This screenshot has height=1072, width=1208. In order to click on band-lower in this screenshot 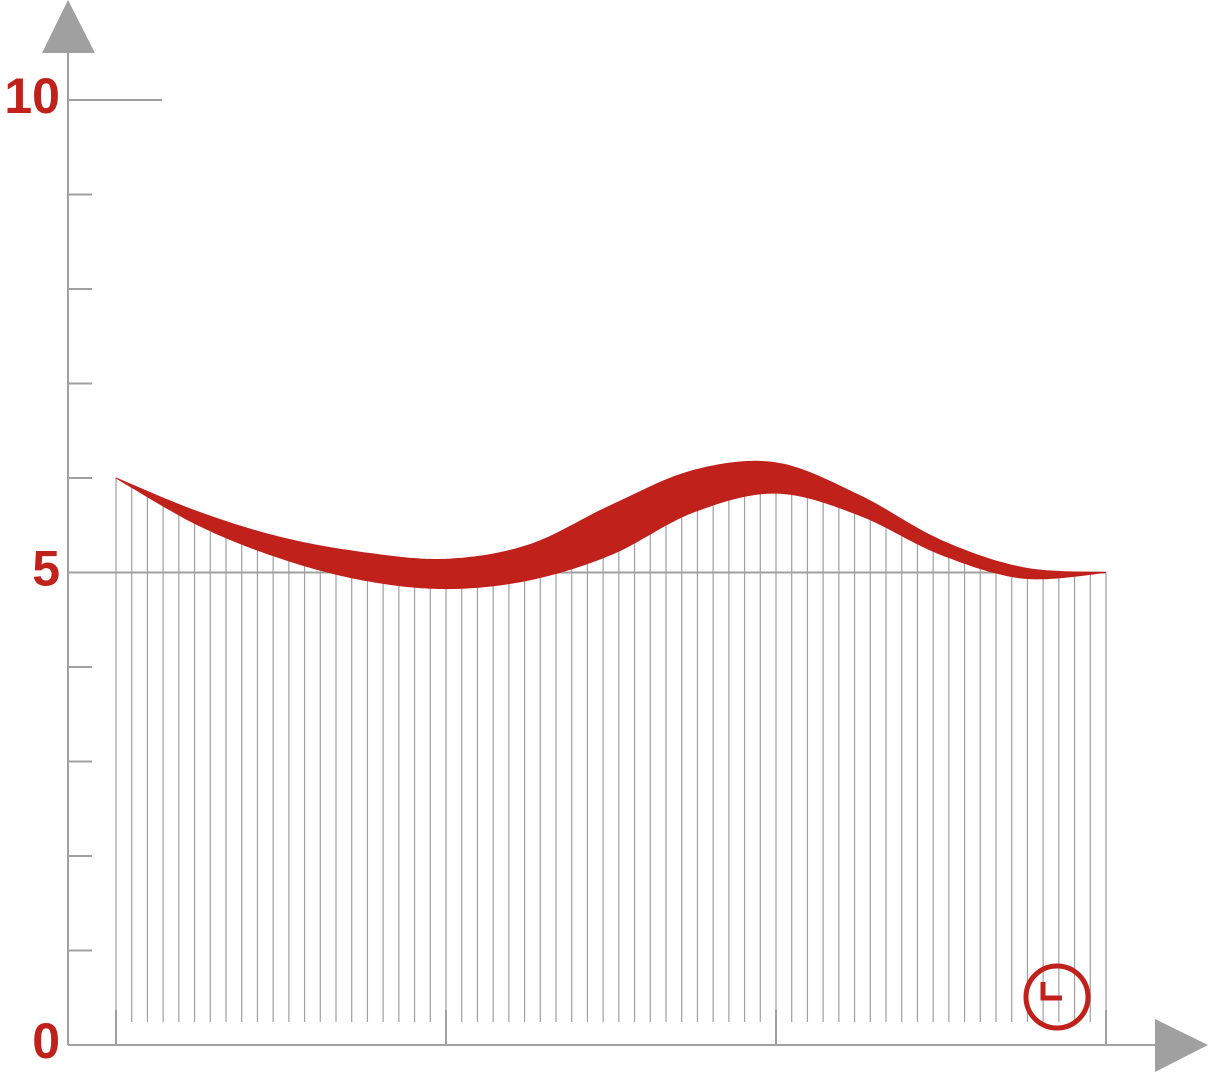, I will do `click(611, 533)`.